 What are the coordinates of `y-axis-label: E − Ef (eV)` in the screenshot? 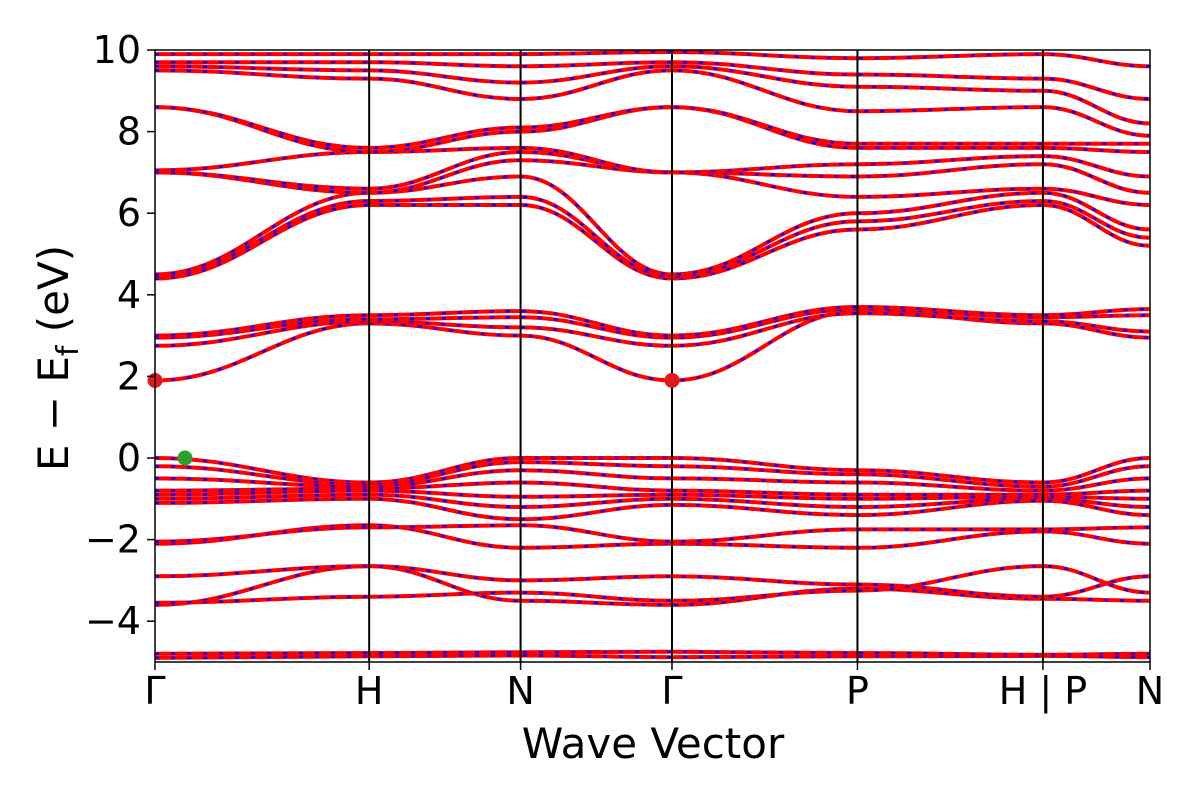 It's located at (57, 358).